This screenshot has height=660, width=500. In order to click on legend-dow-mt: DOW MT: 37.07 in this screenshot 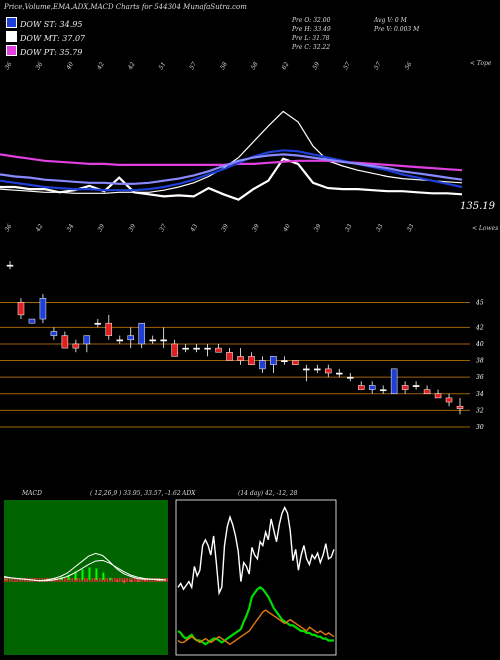, I will do `click(45, 37)`.